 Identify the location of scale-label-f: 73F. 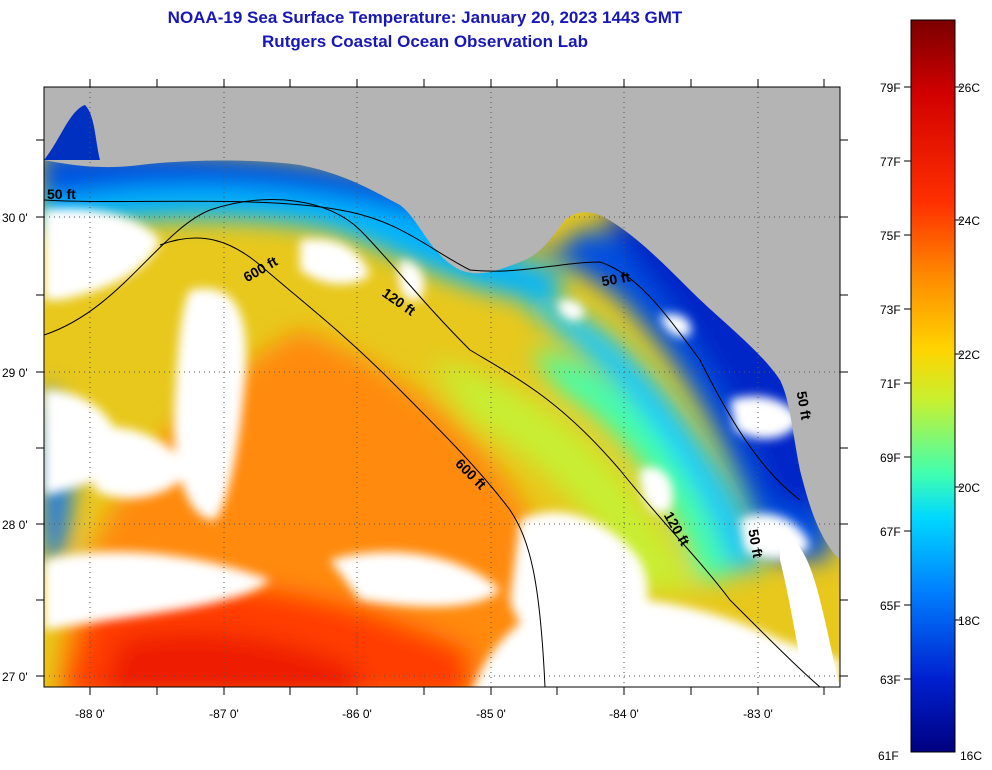
(890, 310).